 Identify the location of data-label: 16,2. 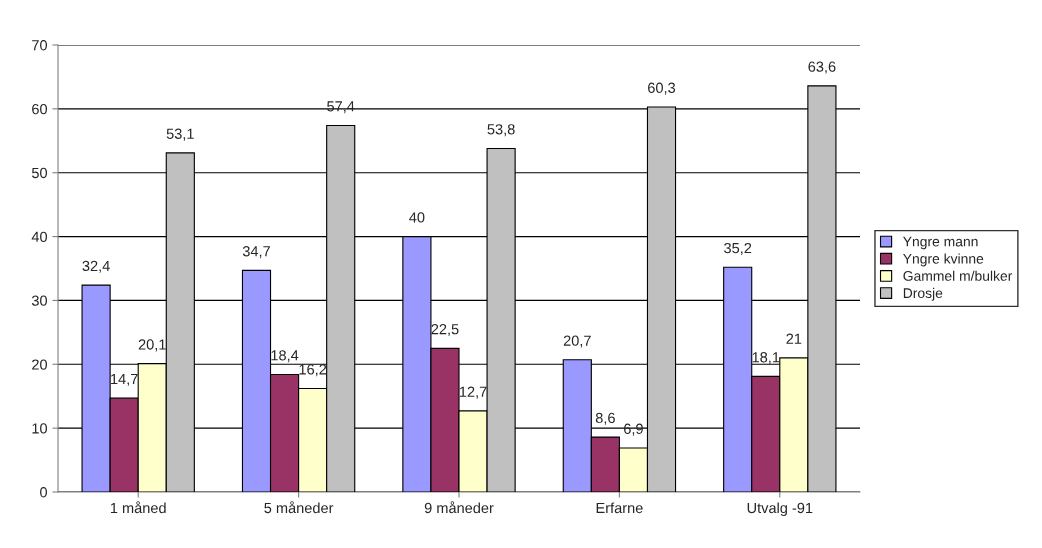
(313, 370).